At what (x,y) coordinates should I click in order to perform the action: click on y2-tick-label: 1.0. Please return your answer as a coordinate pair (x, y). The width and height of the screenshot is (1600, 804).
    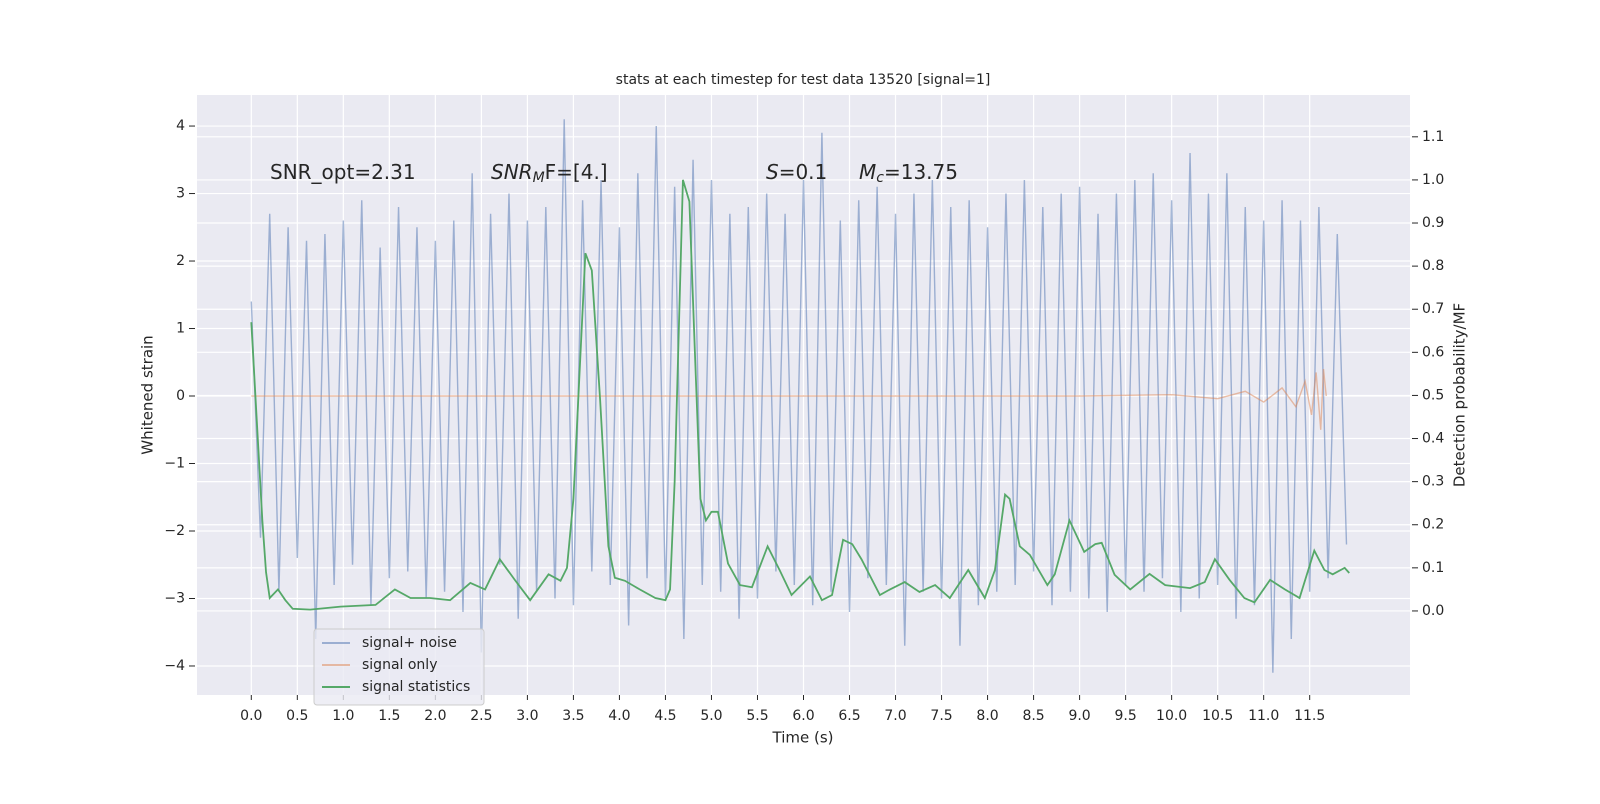
    Looking at the image, I should click on (1433, 180).